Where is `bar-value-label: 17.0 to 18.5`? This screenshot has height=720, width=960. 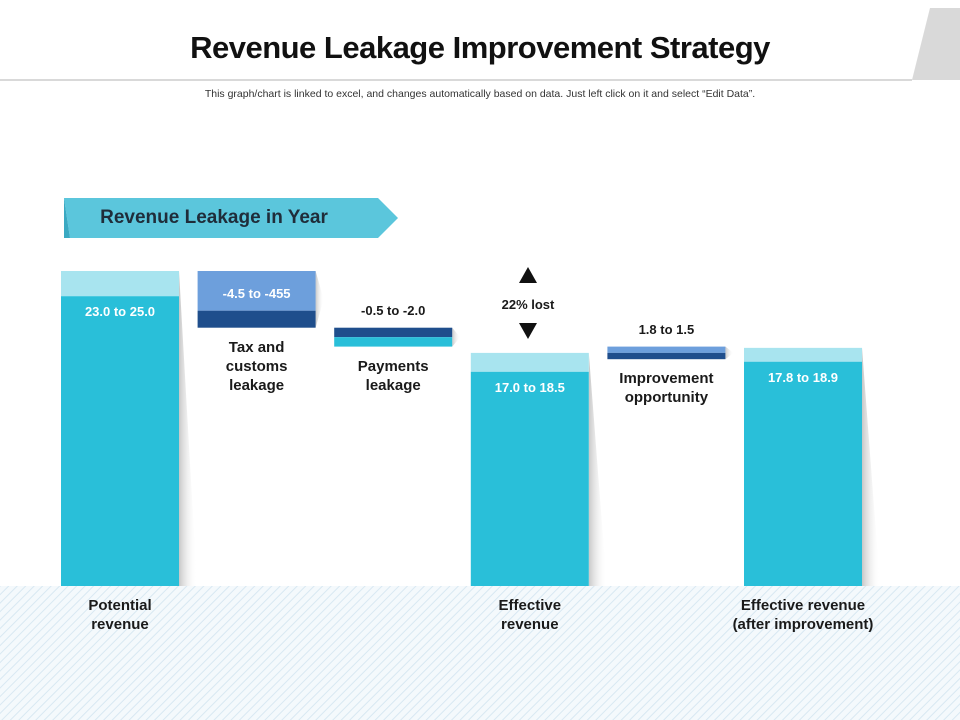 bar-value-label: 17.0 to 18.5 is located at coordinates (529, 387).